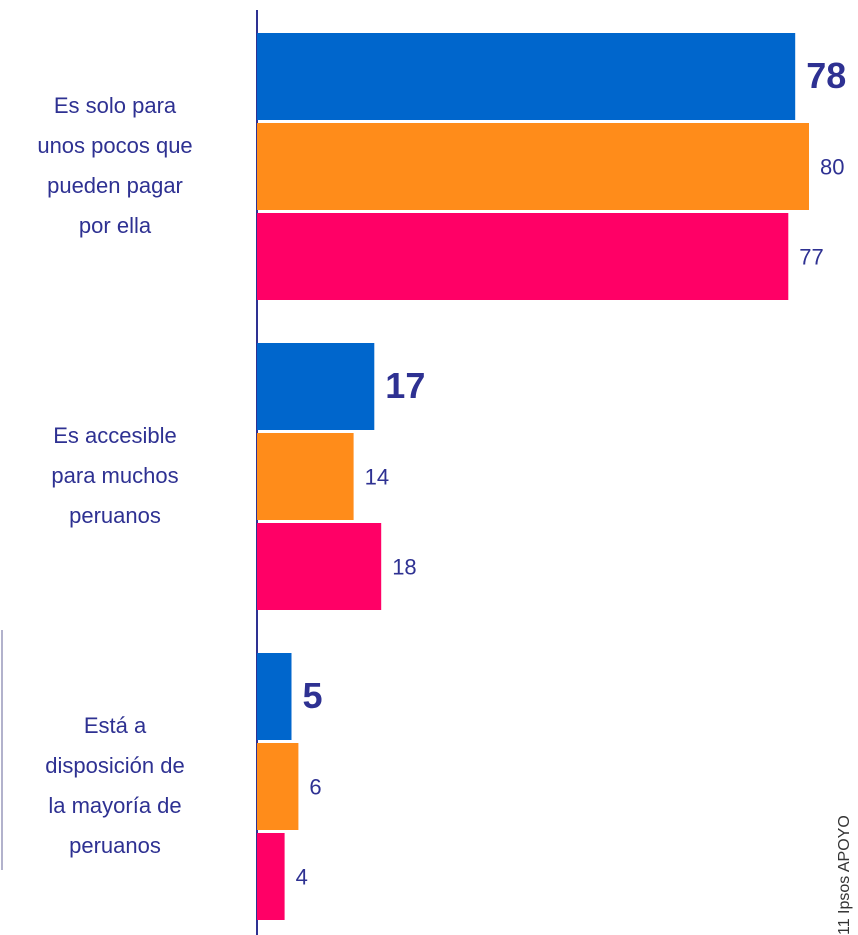  I want to click on value-label: 6, so click(315, 786).